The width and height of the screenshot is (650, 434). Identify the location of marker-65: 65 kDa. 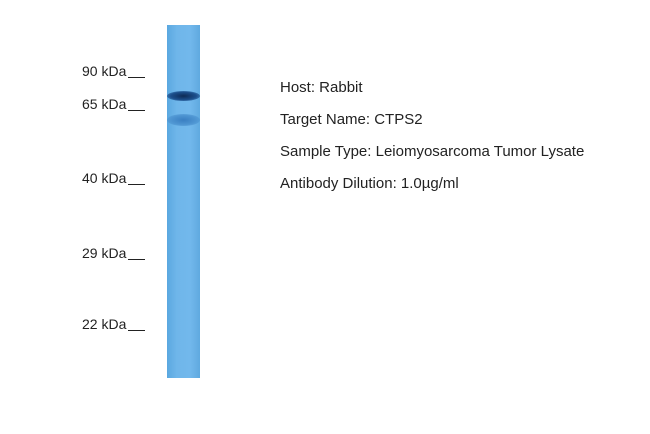
(114, 104).